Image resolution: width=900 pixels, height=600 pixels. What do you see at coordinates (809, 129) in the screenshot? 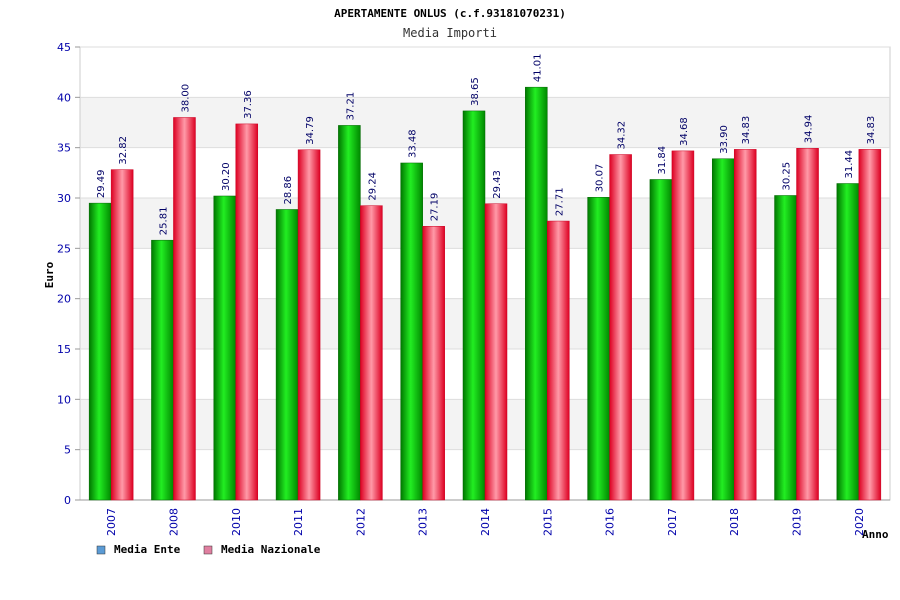
I see `value-label: 34.94` at bounding box center [809, 129].